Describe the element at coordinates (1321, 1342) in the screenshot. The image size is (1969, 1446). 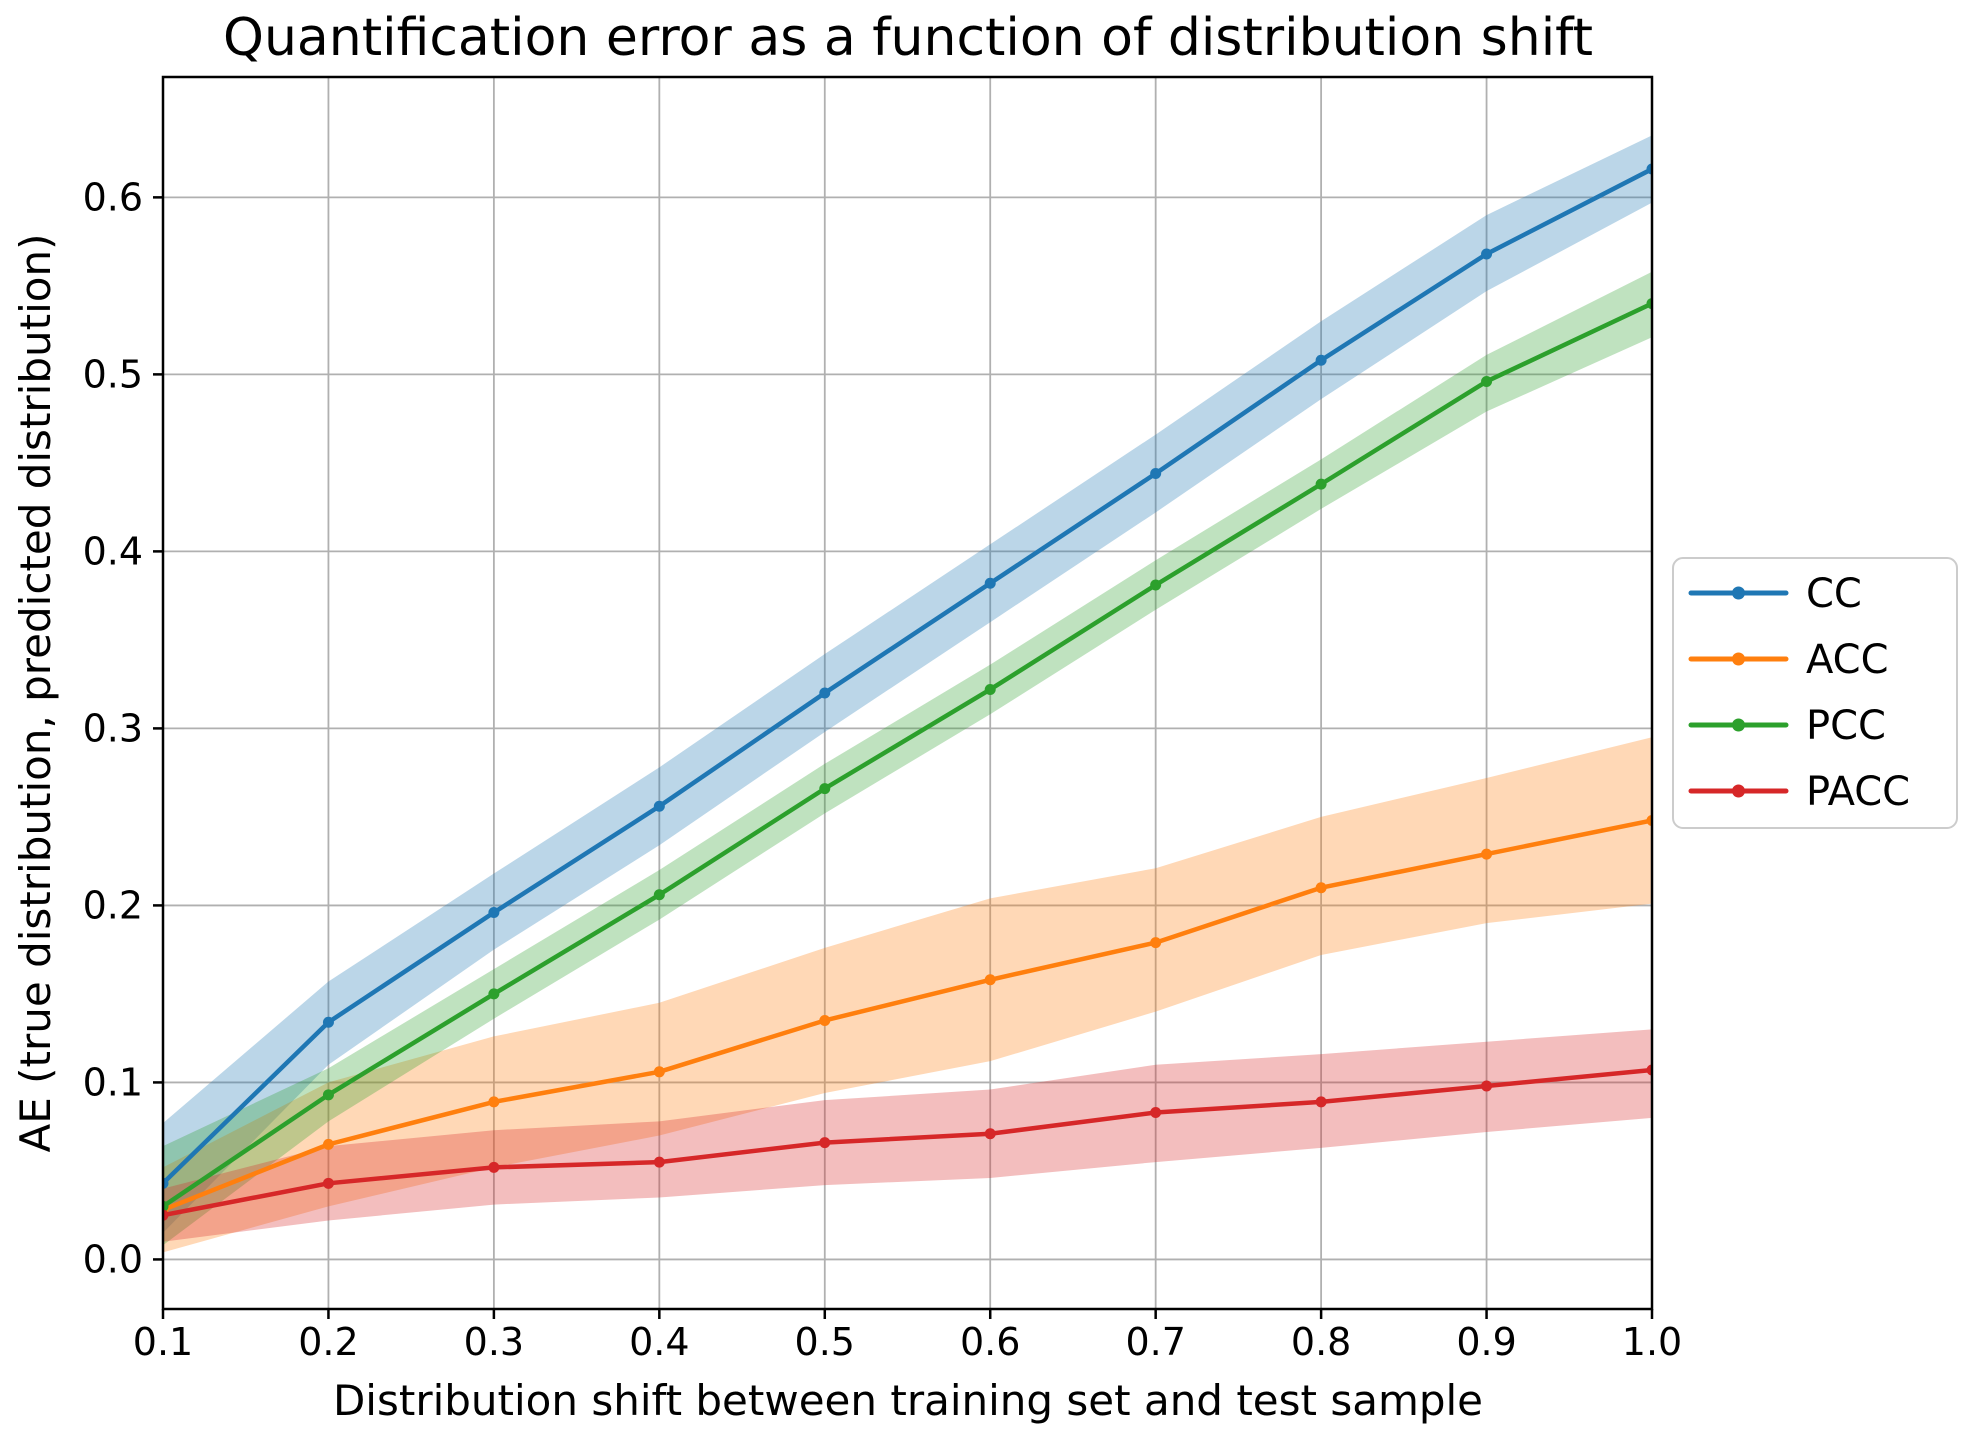
I see `x-tick-label-0.8: 0.8` at that location.